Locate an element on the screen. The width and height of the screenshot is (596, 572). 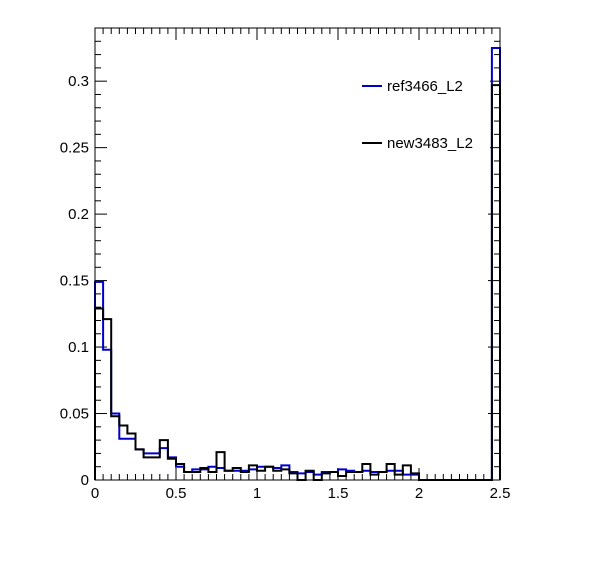
y-tick-label: 0.1 is located at coordinates (78, 347).